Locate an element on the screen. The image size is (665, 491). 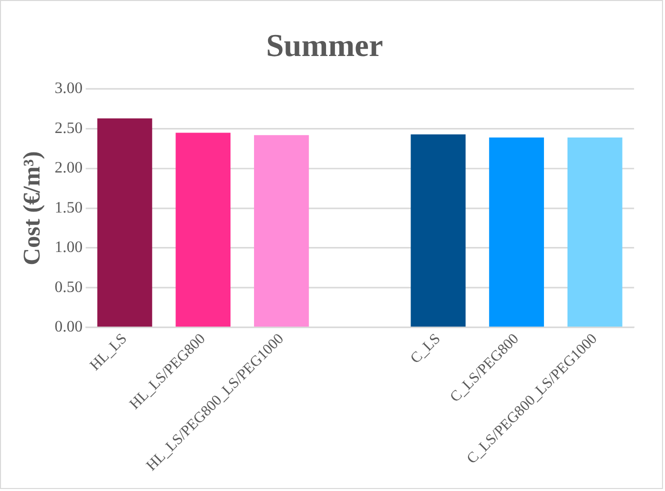
y-tick-label: 1.50 is located at coordinates (68, 207).